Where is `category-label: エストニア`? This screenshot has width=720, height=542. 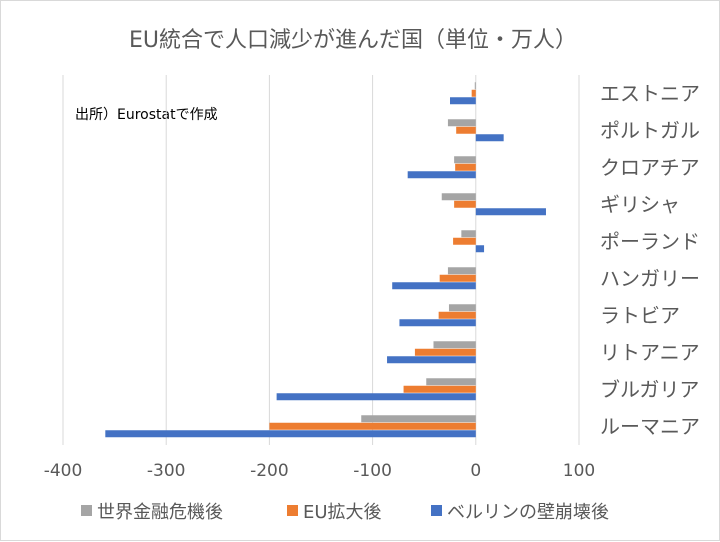
category-label: エストニア is located at coordinates (650, 94).